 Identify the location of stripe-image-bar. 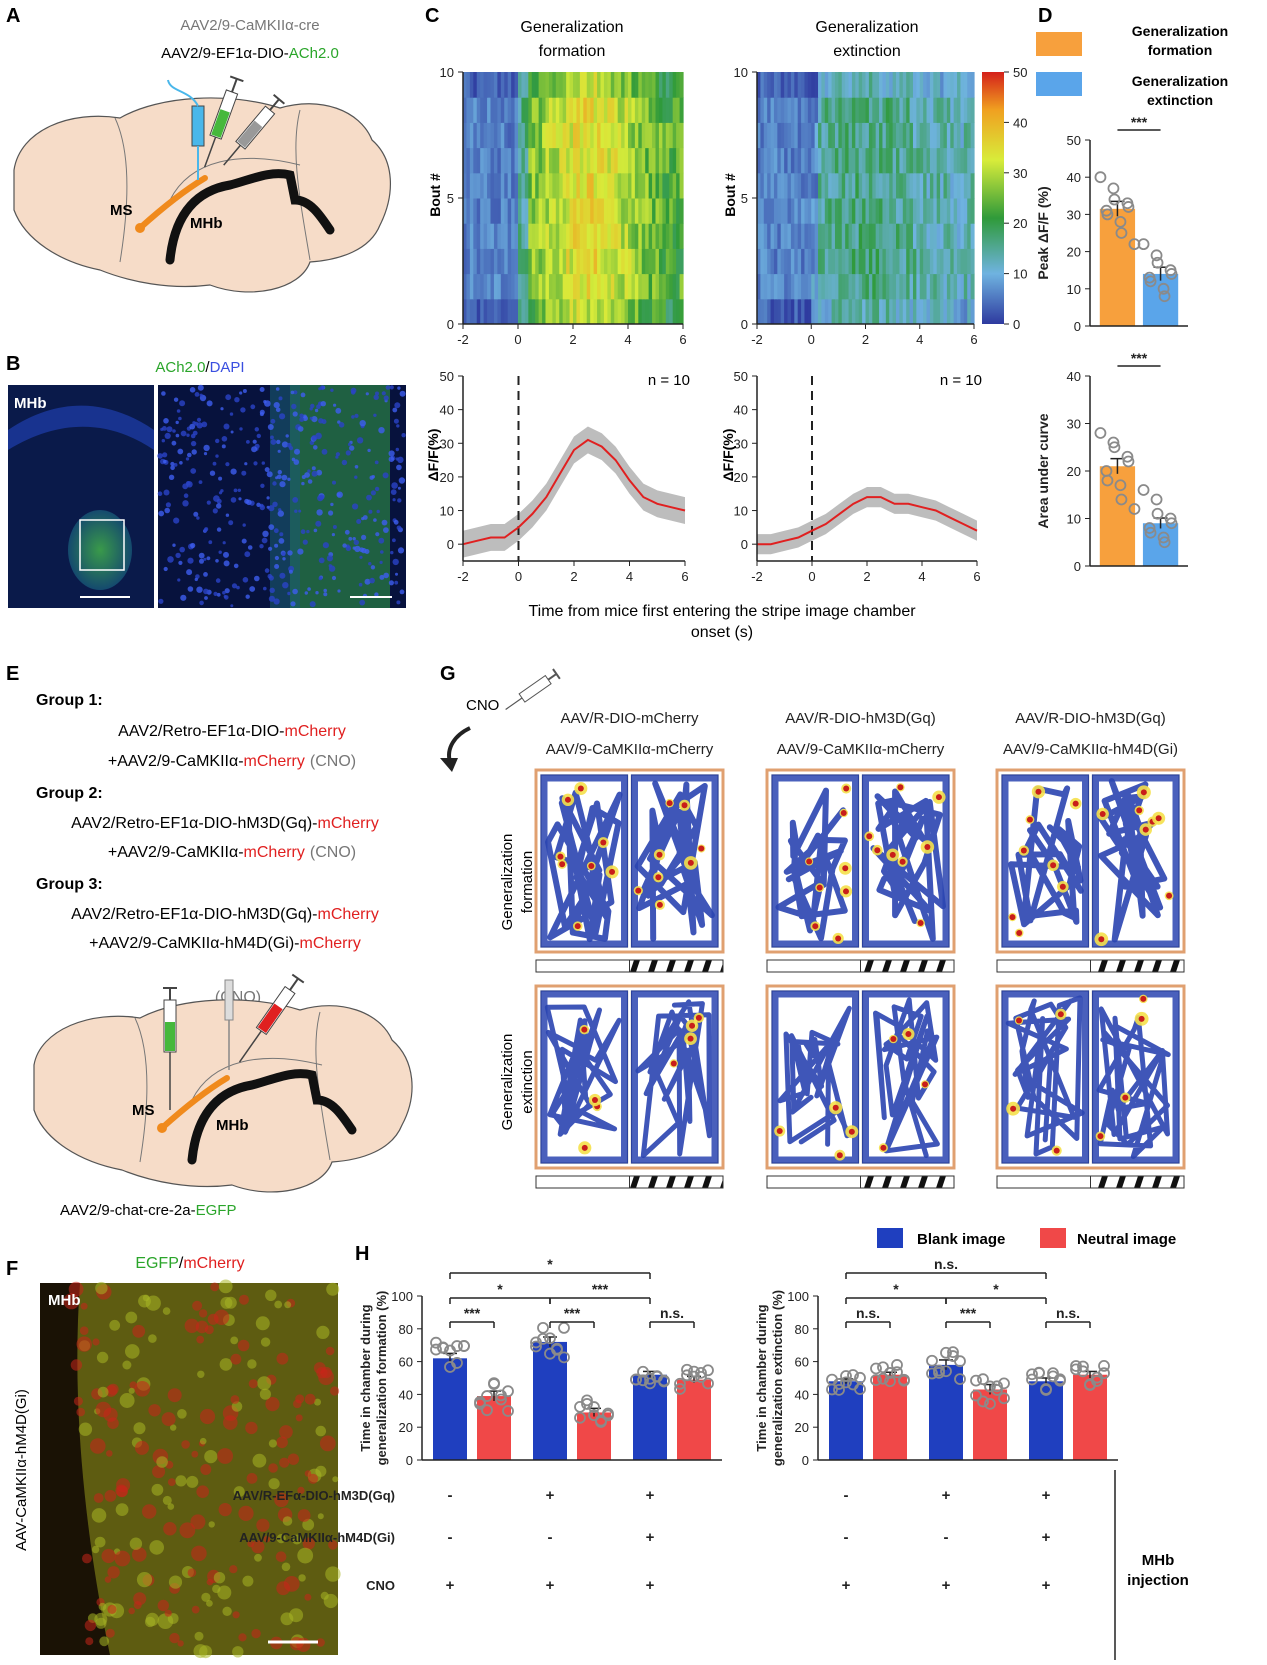
(676, 966).